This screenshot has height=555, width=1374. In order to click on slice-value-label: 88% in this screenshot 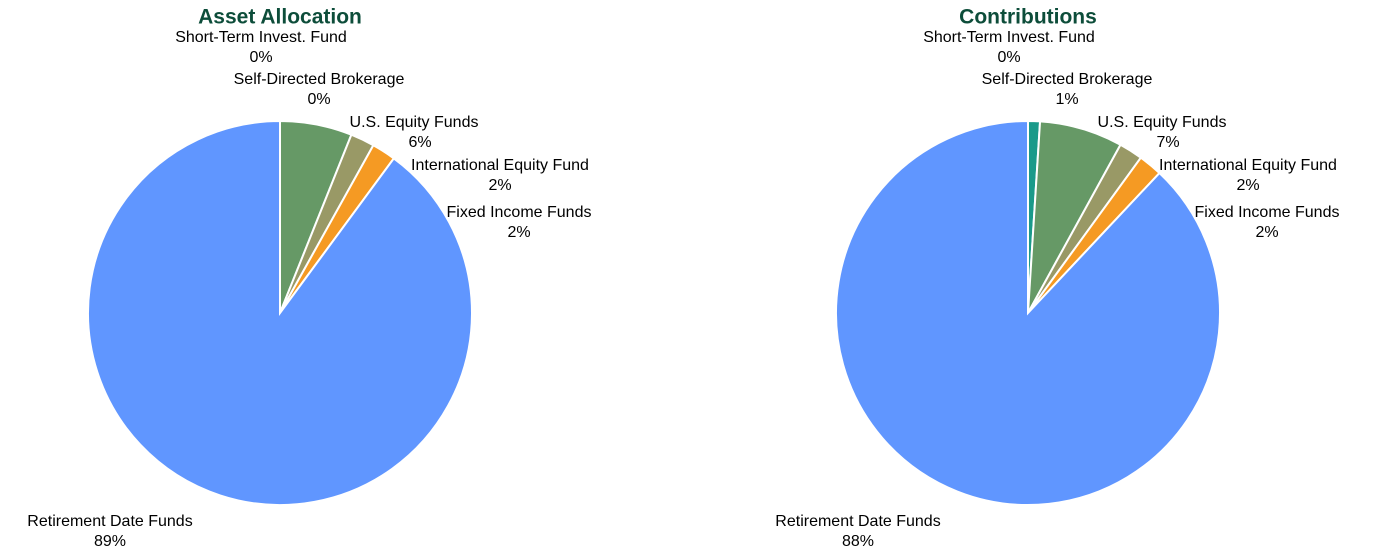, I will do `click(858, 541)`.